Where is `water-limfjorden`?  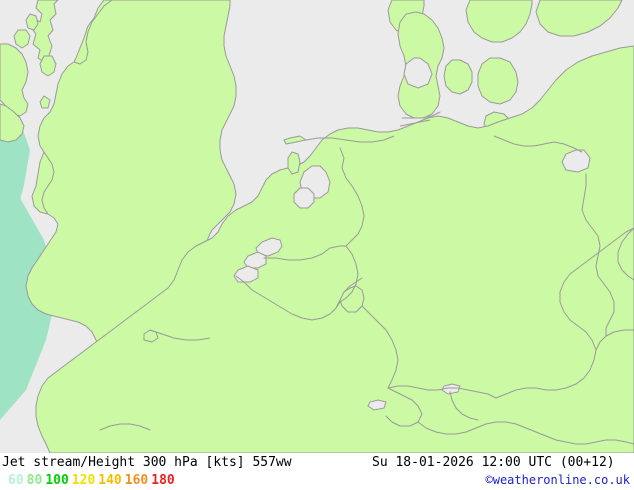 water-limfjorden is located at coordinates (418, 73).